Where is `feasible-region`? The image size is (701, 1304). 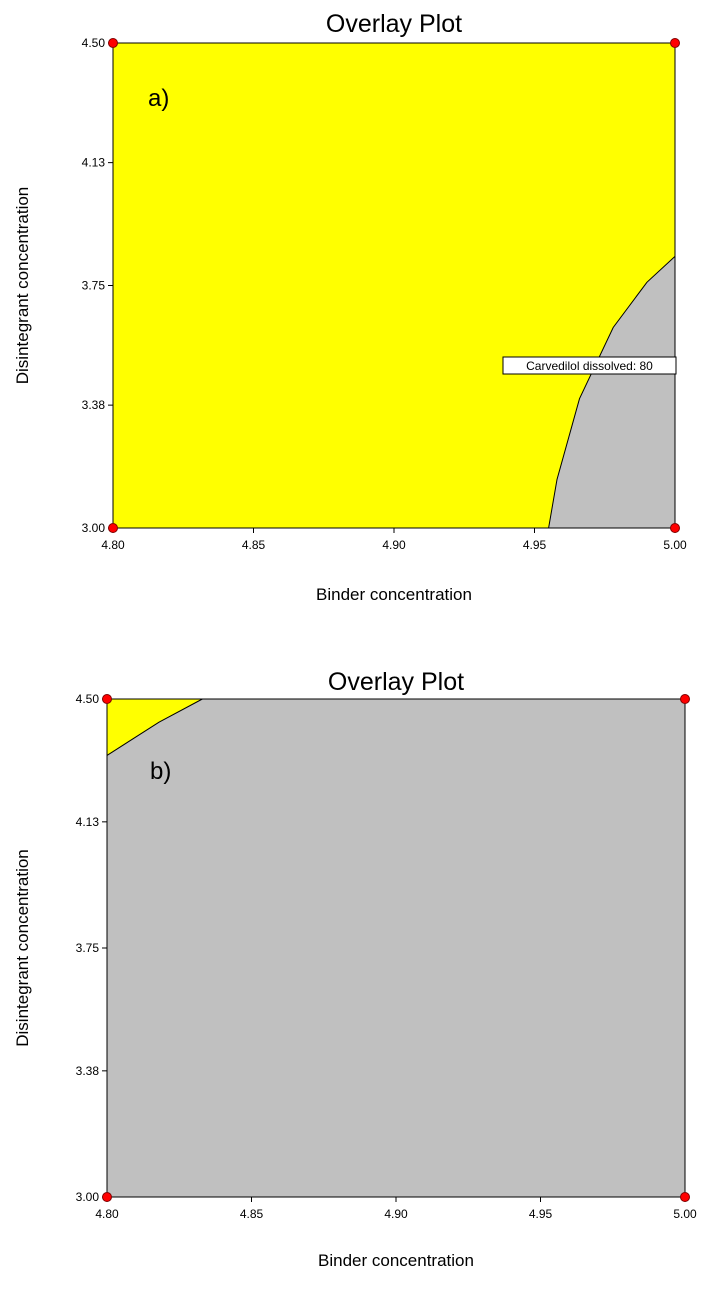
feasible-region is located at coordinates (155, 727).